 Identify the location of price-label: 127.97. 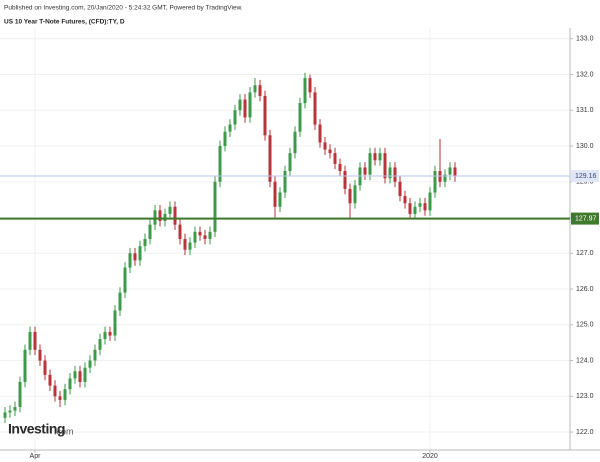
(586, 218).